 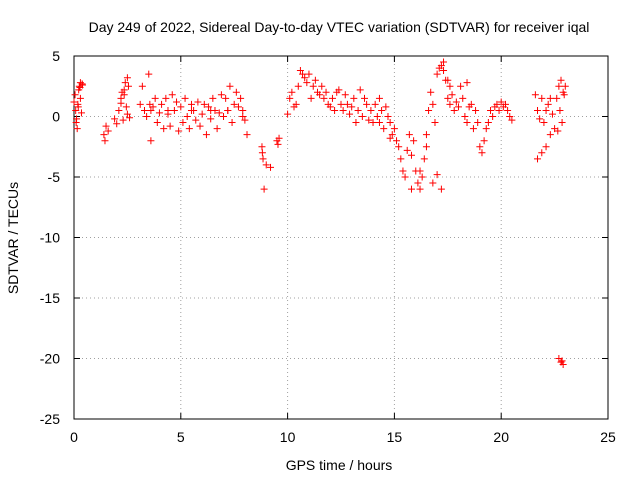 What do you see at coordinates (395, 437) in the screenshot?
I see `x-tick-label: 15` at bounding box center [395, 437].